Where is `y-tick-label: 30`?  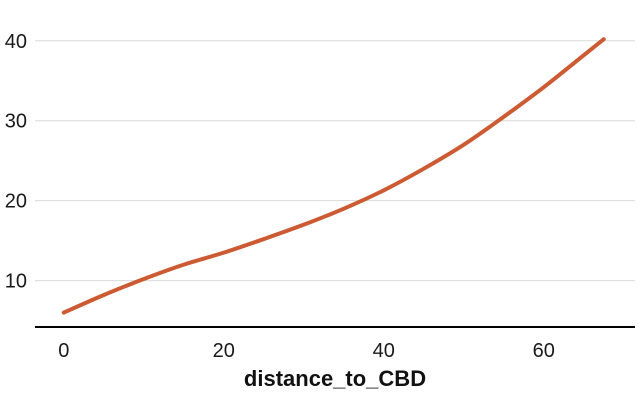
y-tick-label: 30 is located at coordinates (16, 122).